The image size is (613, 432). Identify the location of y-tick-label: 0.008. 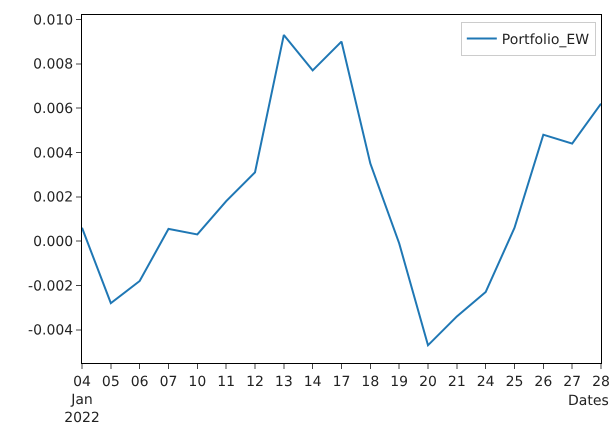
(53, 64).